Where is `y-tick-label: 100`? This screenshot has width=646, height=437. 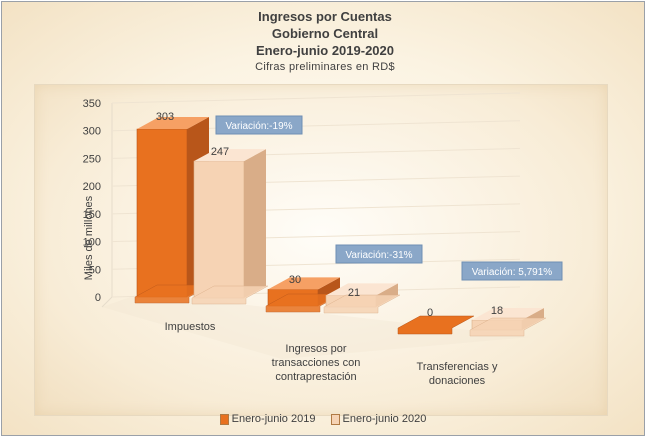 y-tick-label: 100 is located at coordinates (92, 243).